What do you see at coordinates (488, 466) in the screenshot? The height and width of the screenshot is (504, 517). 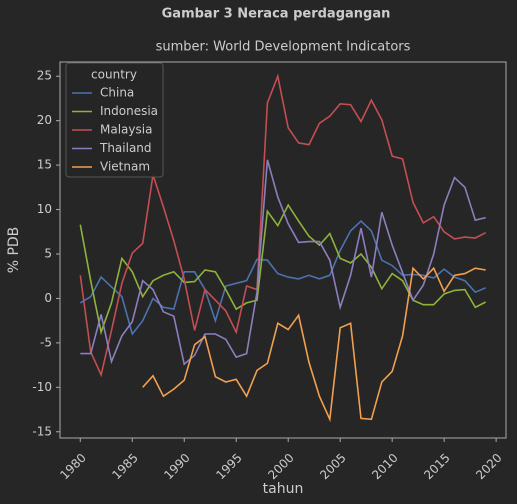 I see `x-tick-label: 2020` at bounding box center [488, 466].